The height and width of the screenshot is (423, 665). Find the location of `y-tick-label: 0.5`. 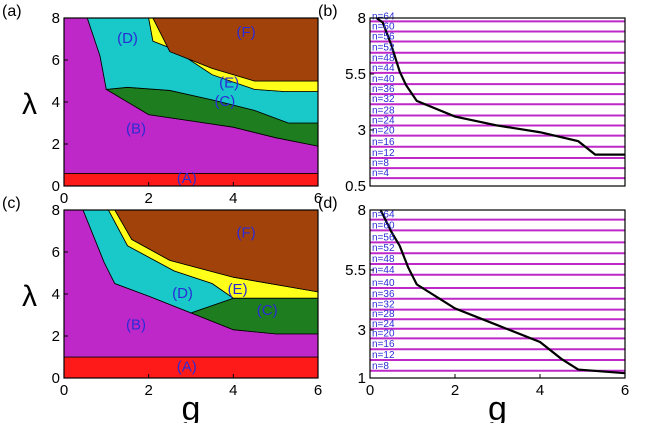

y-tick-label: 0.5 is located at coordinates (355, 186).